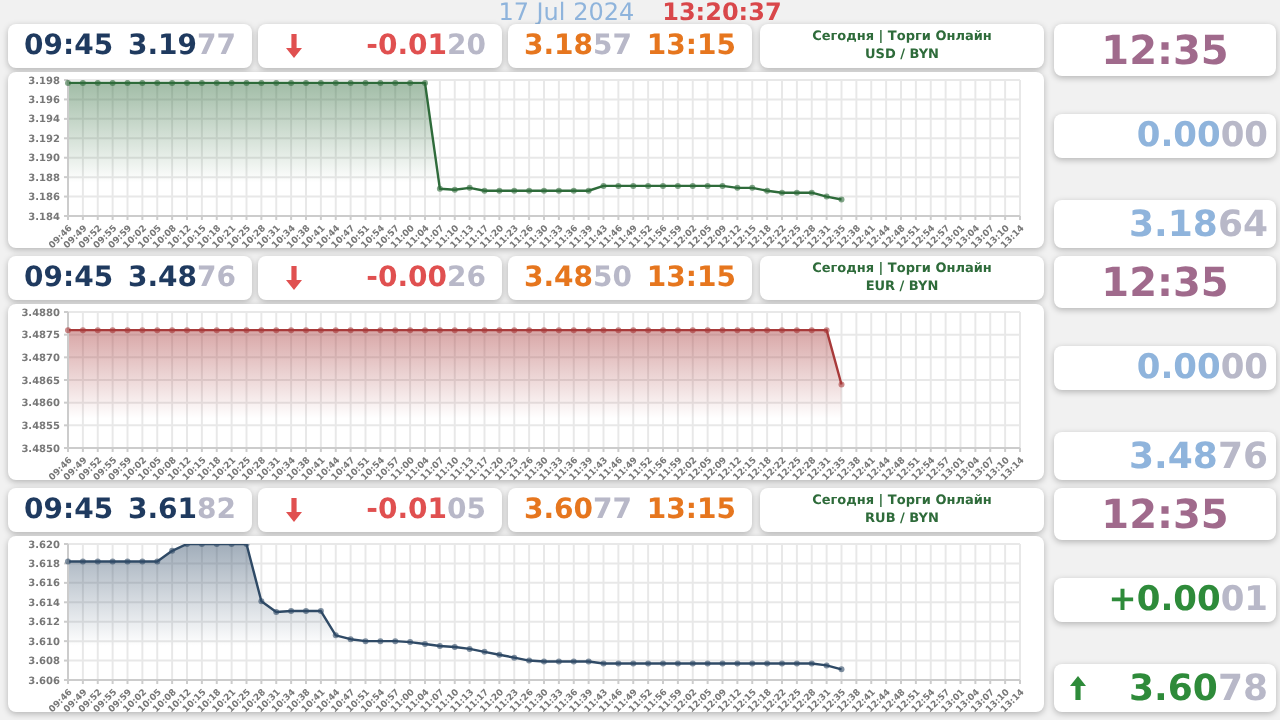  I want to click on text: 17 Jul 2024, so click(566, 13).